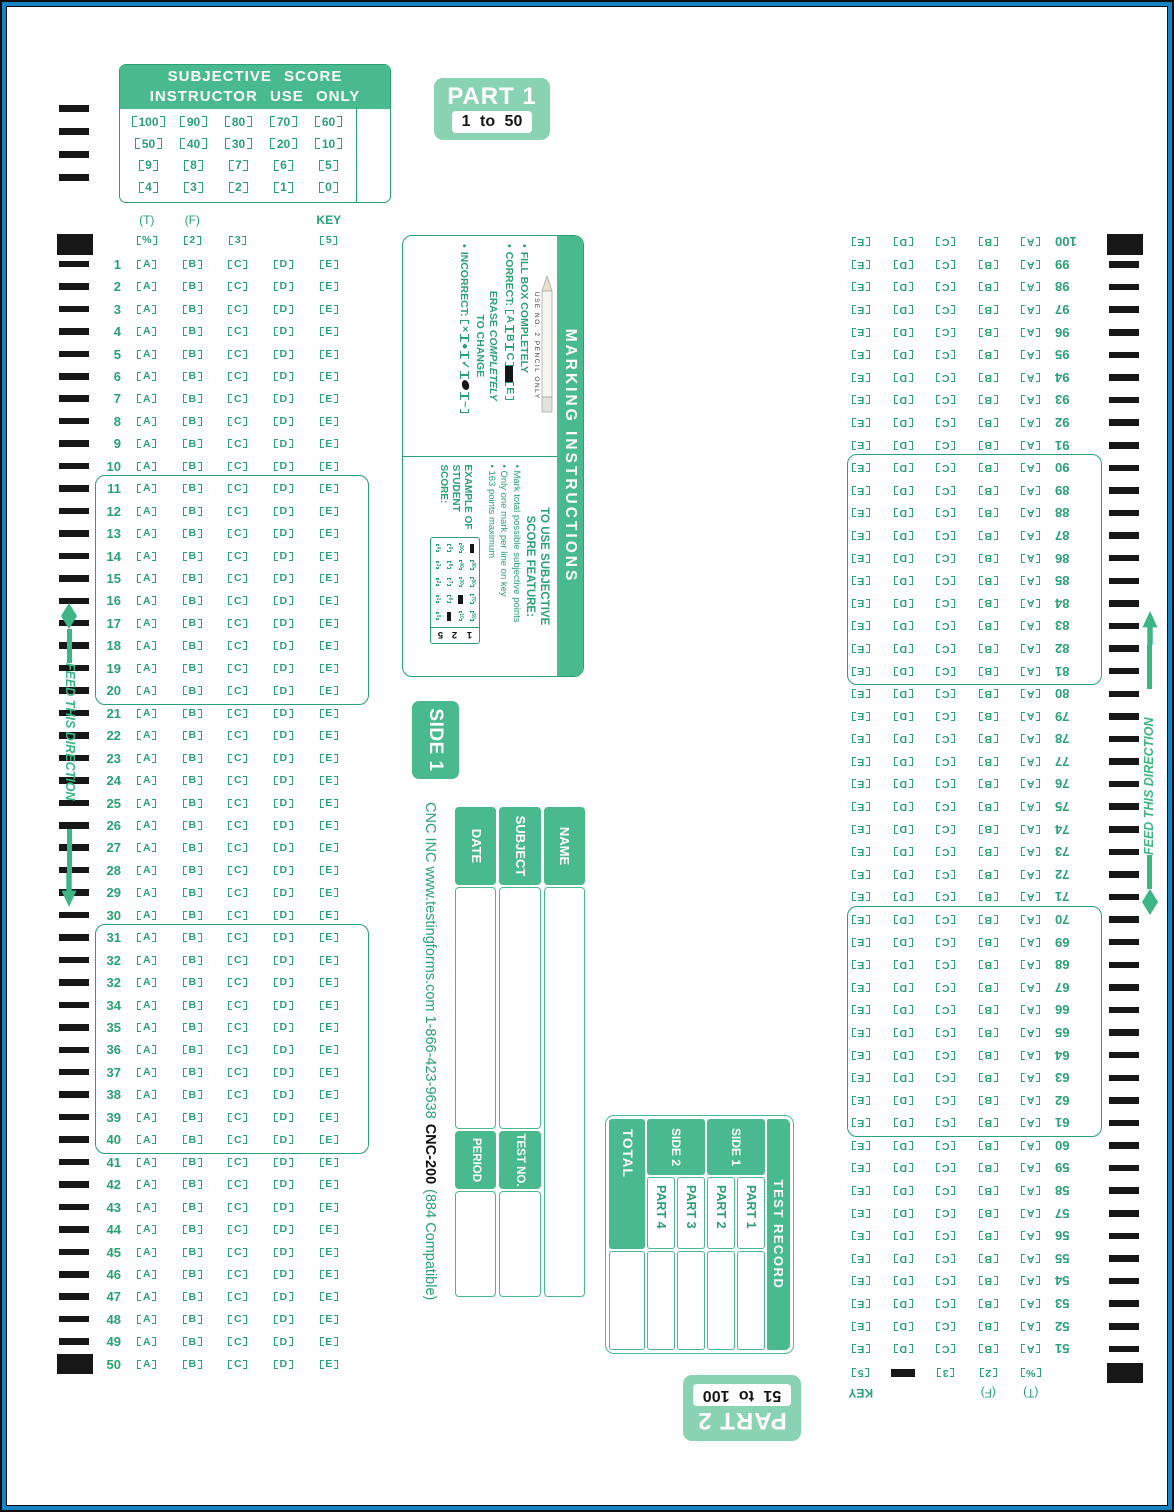  I want to click on answer-bubble-52-E: E, so click(860, 1326).